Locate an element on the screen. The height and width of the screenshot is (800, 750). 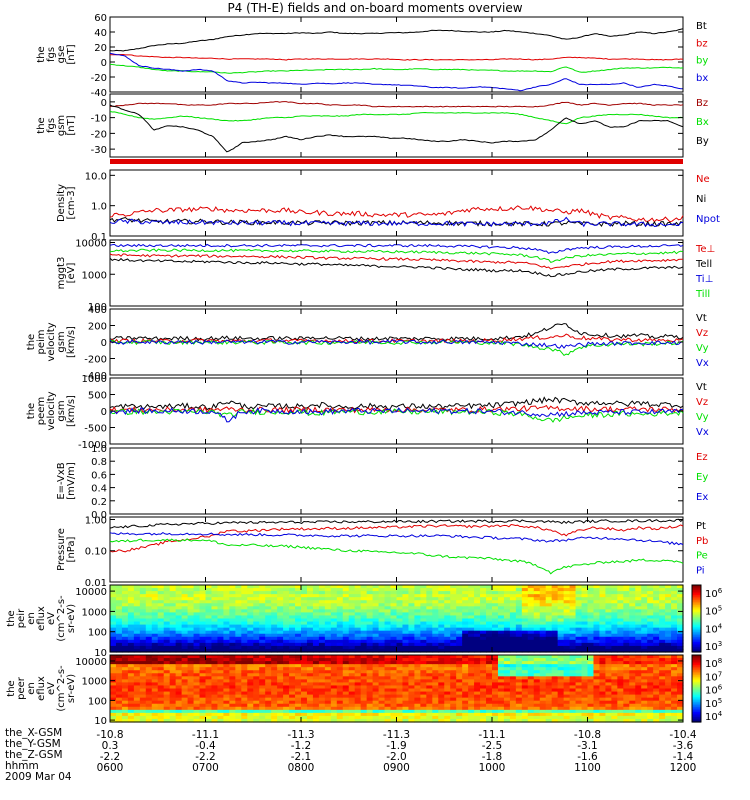
ytick-label: 0.4 is located at coordinates (99, 489).